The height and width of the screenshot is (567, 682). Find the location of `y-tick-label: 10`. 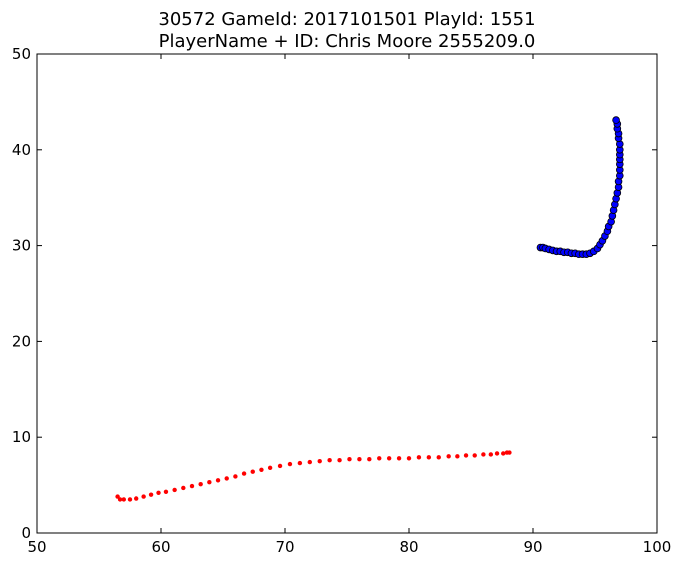

y-tick-label: 10 is located at coordinates (21, 437).